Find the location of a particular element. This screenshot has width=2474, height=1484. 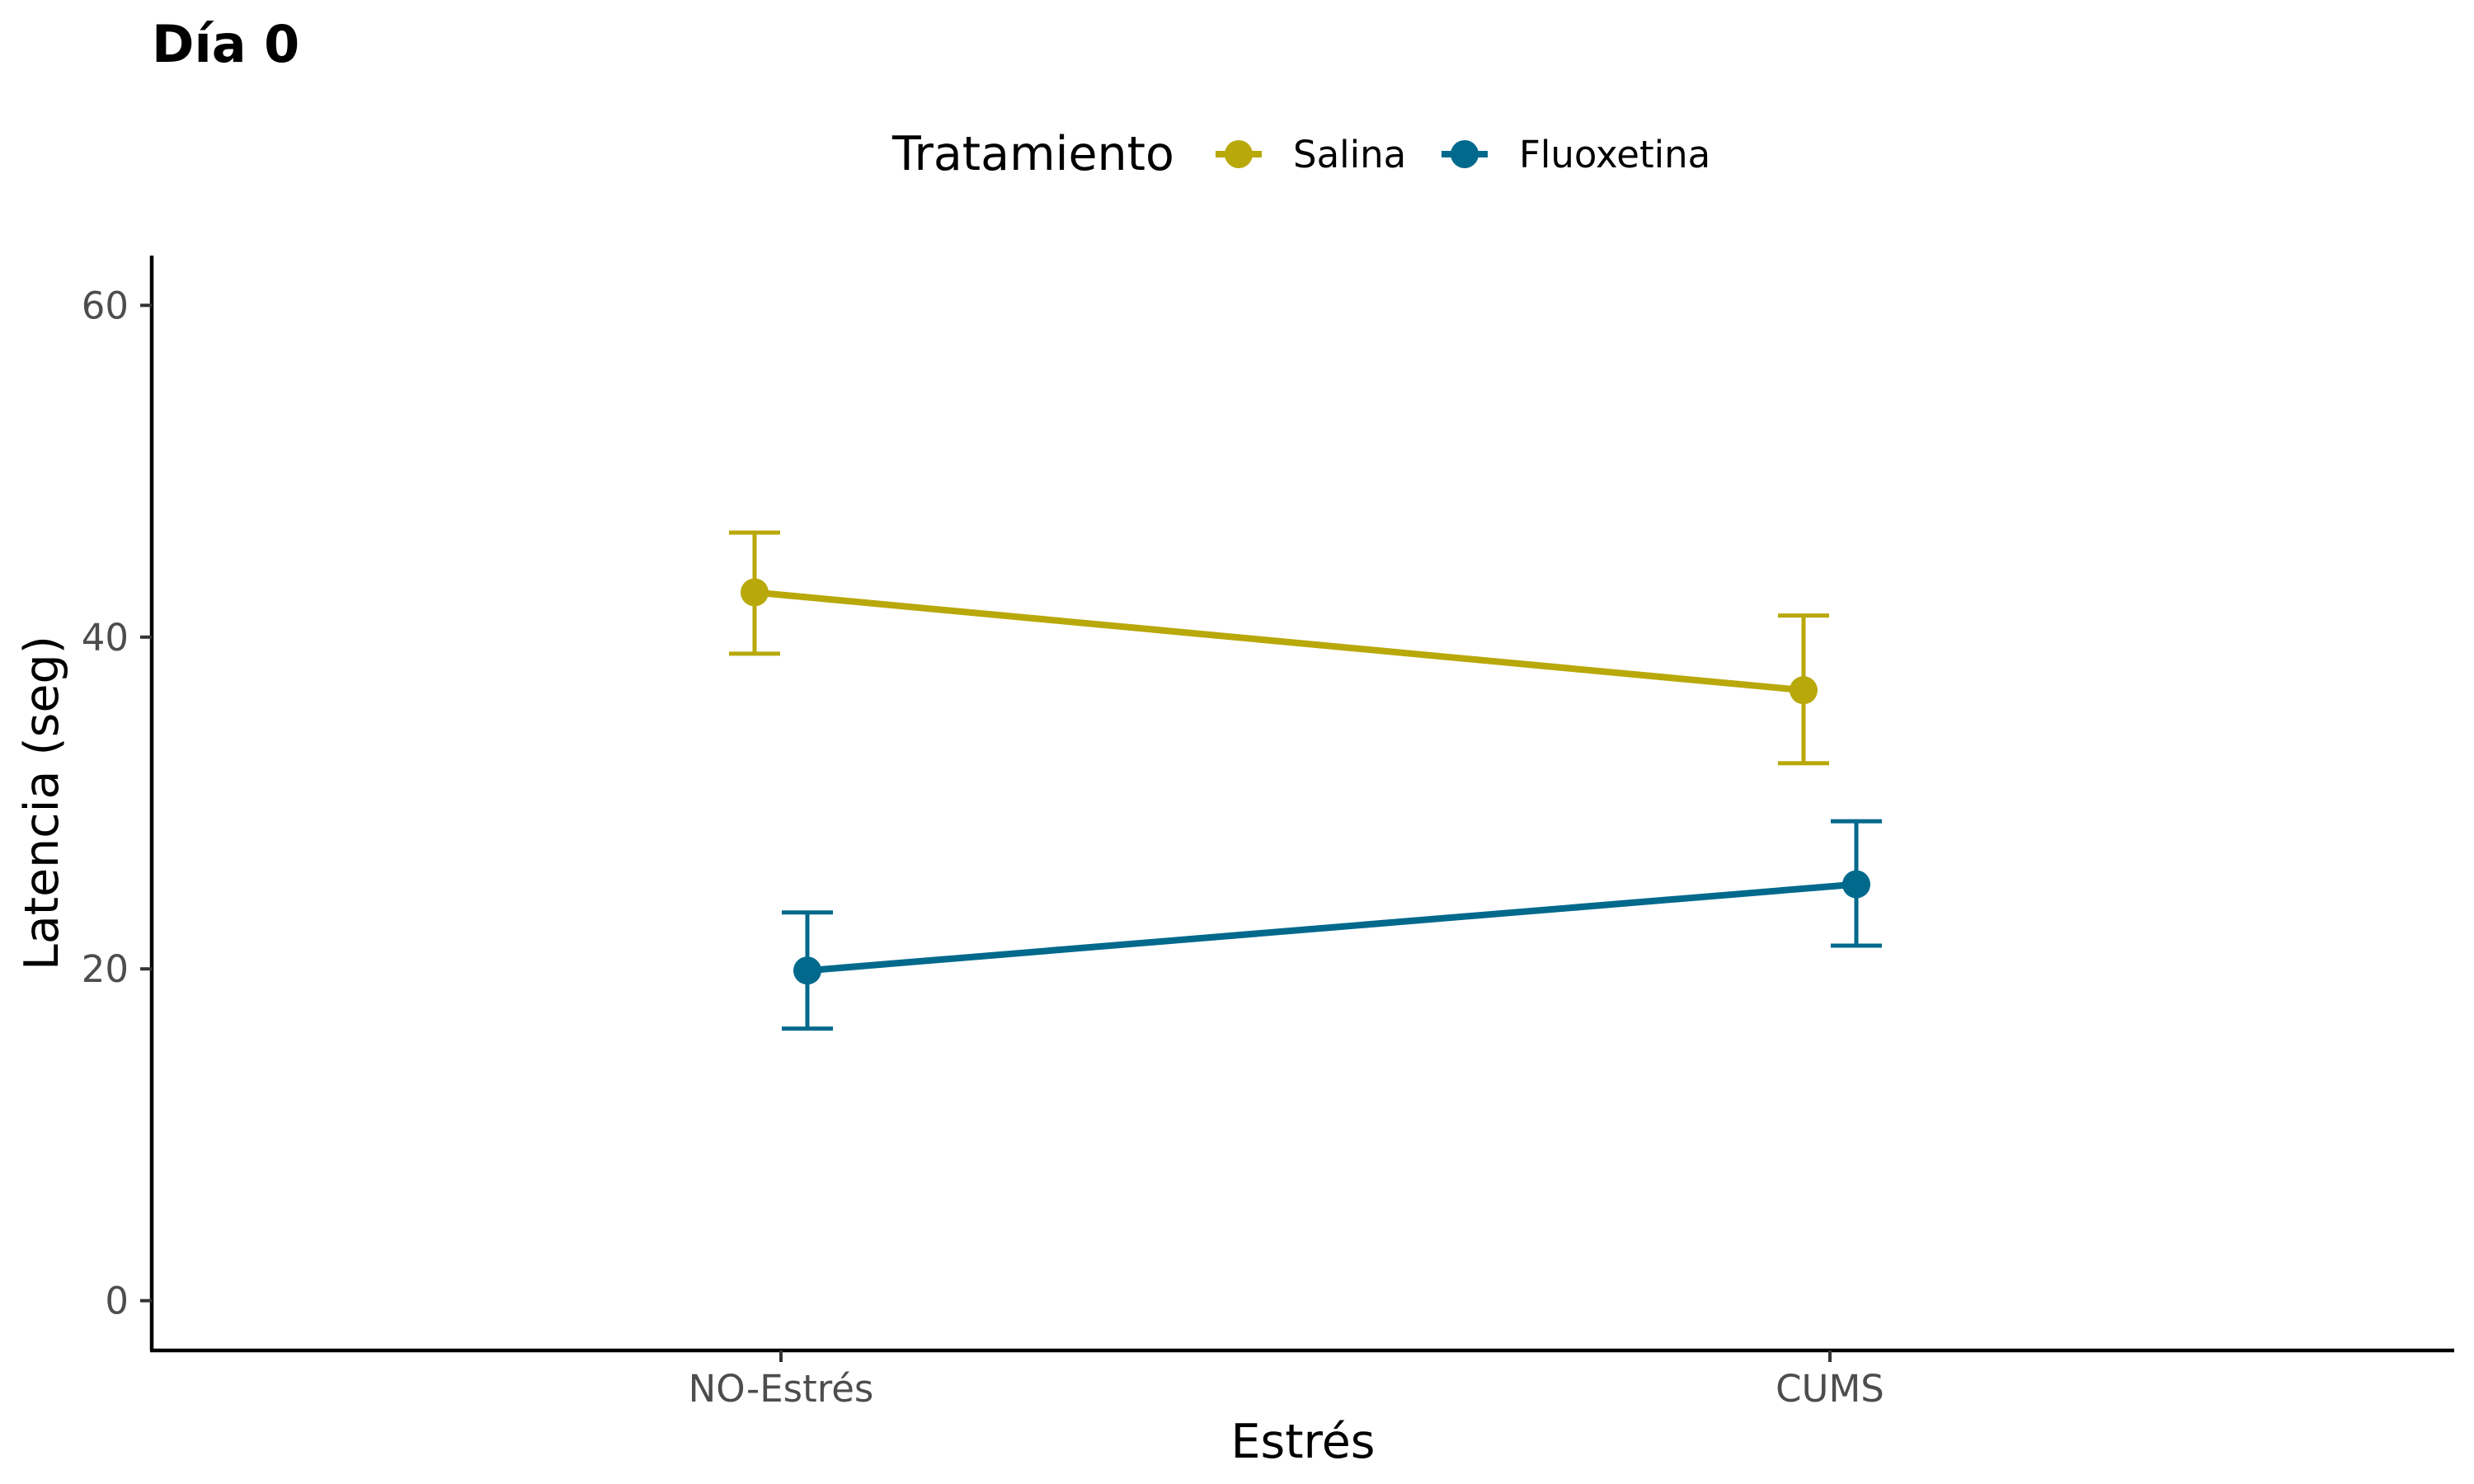

legend-label: Salina is located at coordinates (1349, 154).